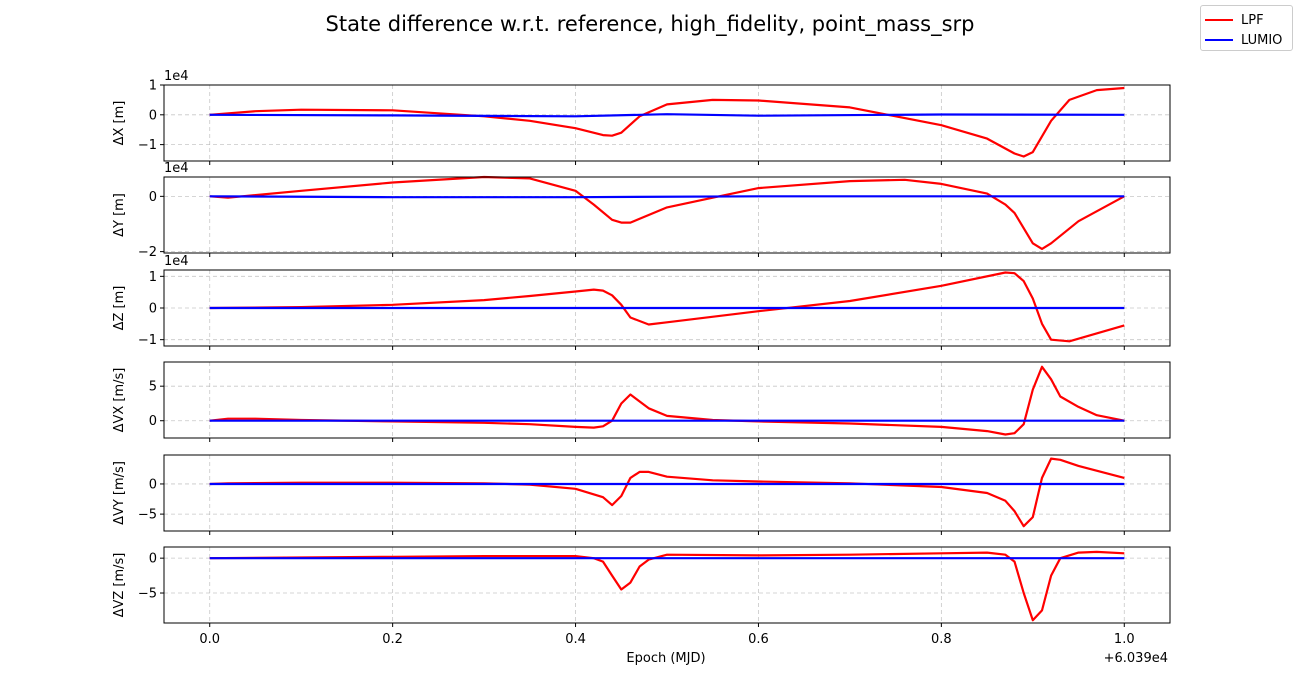  Describe the element at coordinates (153, 387) in the screenshot. I see `y-tick-label: 5` at that location.